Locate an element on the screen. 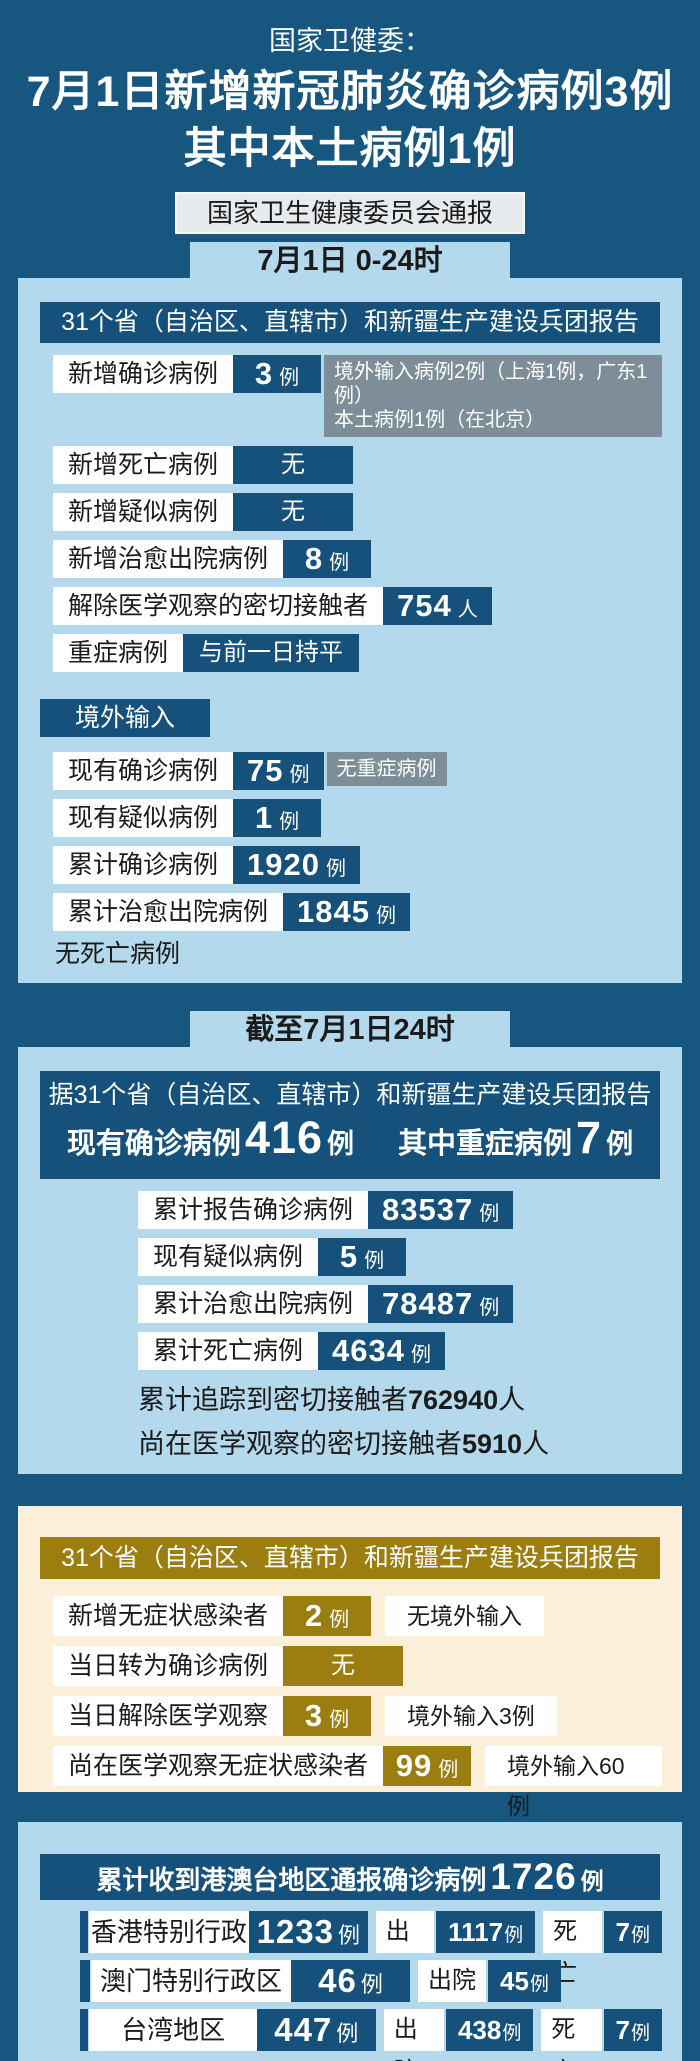 The height and width of the screenshot is (2061, 700). discharged-value: 438 例 is located at coordinates (489, 2030).